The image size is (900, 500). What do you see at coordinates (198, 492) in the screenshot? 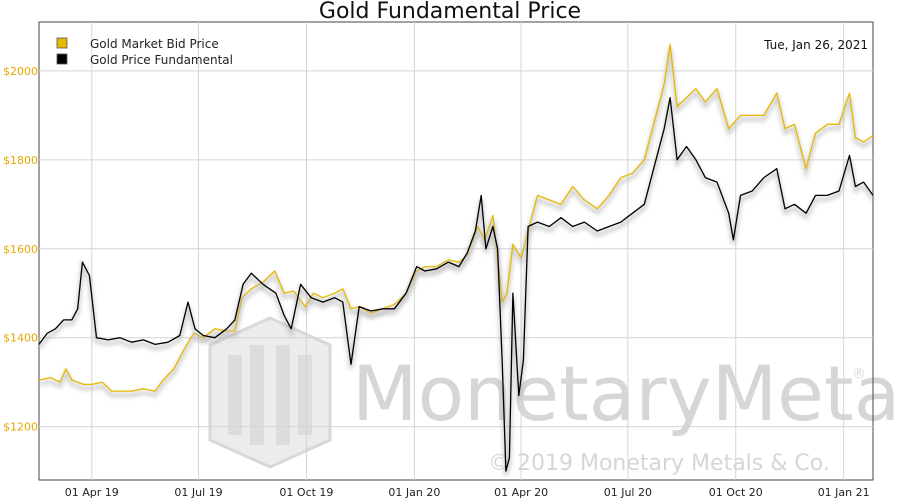
I see `x-tick-label: 01 Jul 19` at bounding box center [198, 492].